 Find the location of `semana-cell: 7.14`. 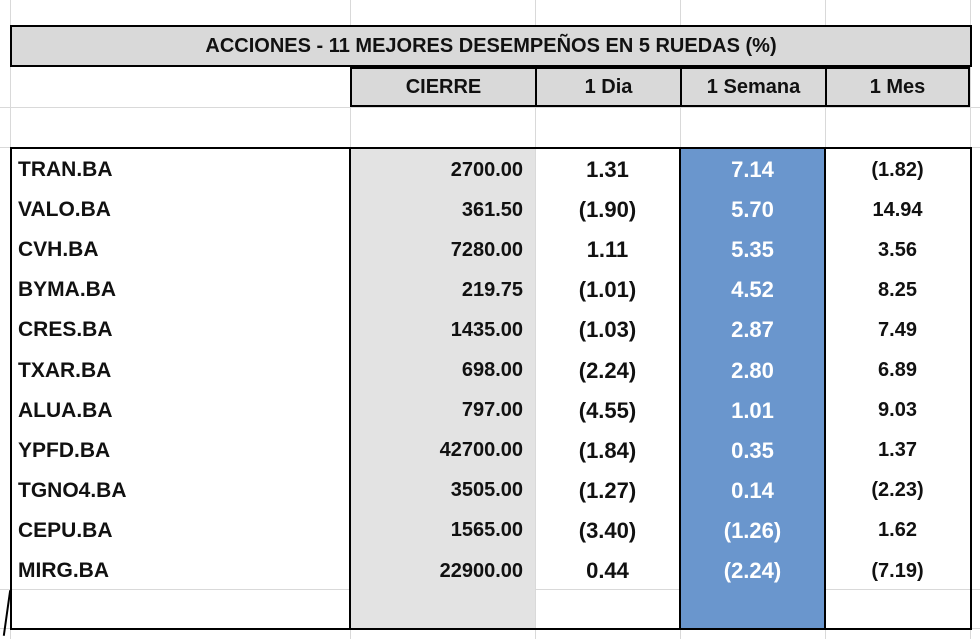

semana-cell: 7.14 is located at coordinates (752, 169).